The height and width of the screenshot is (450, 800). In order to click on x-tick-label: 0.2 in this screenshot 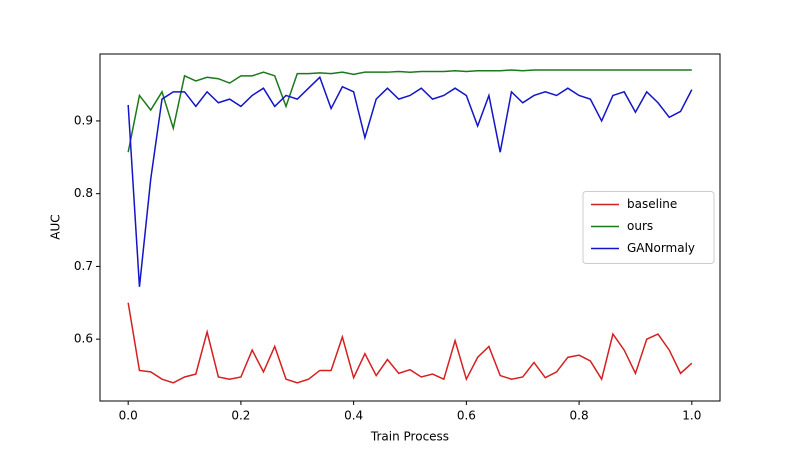, I will do `click(240, 416)`.